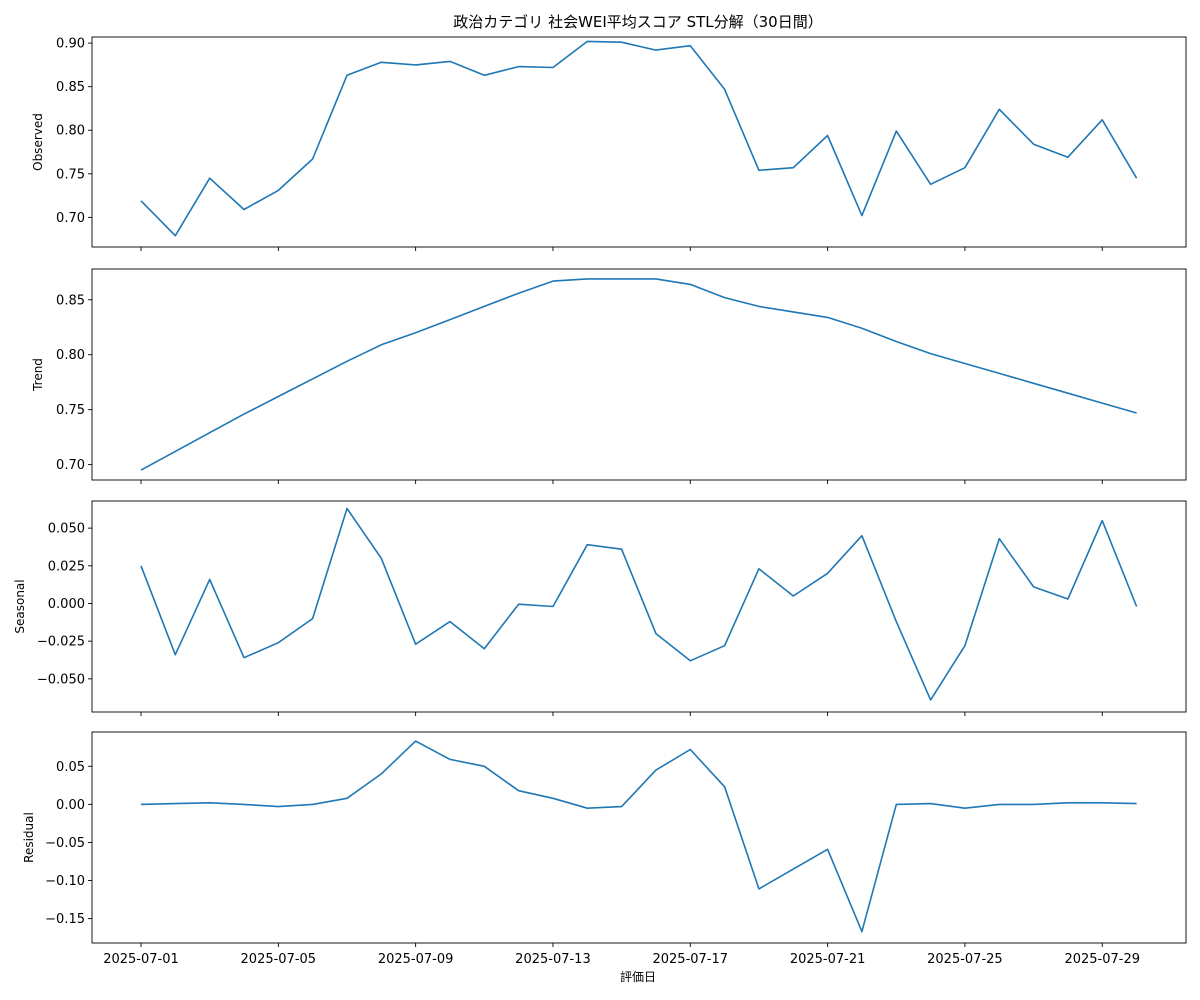  I want to click on x-tick-label: 2025-07-01, so click(141, 959).